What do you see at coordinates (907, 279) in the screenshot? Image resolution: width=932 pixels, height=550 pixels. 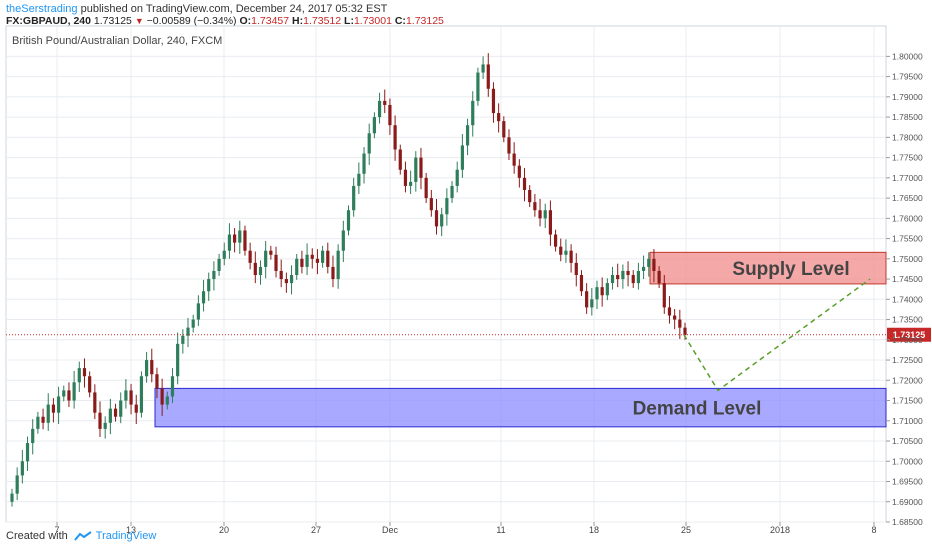 I see `y-tick-label: 1.74500` at bounding box center [907, 279].